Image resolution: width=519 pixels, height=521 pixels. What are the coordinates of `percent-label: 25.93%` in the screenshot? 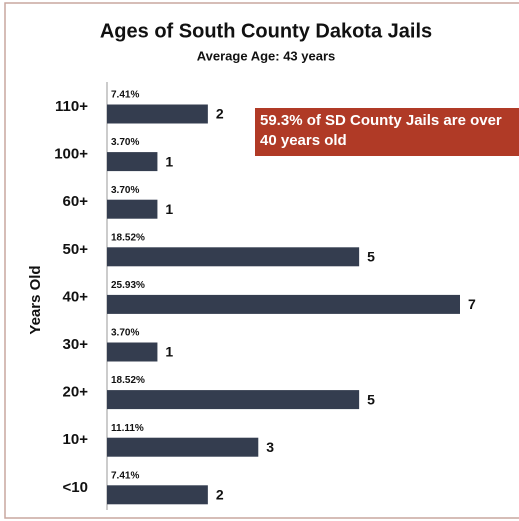 It's located at (128, 285).